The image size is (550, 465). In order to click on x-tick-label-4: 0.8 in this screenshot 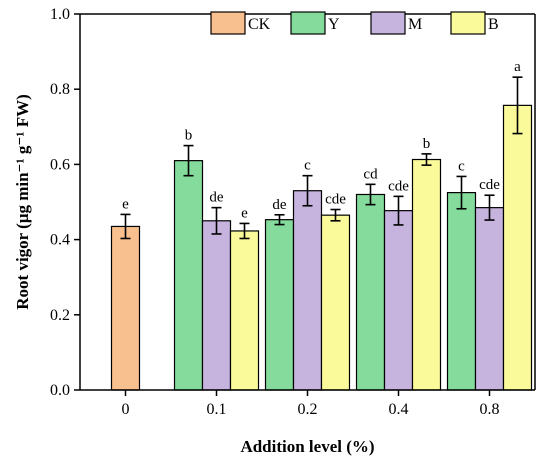, I will do `click(490, 409)`.